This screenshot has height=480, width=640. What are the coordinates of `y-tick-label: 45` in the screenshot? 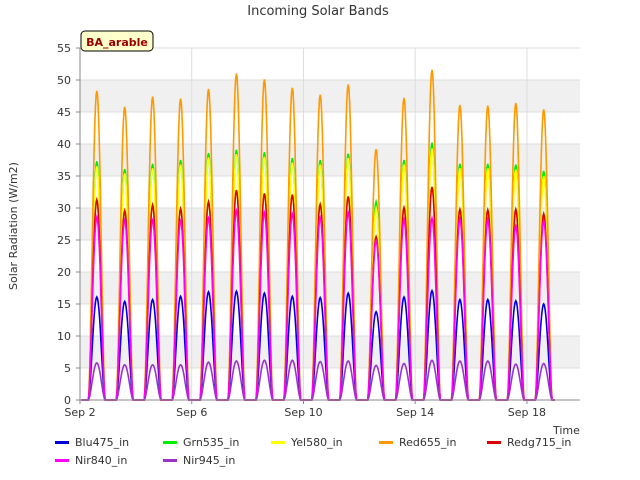 It's located at (64, 112).